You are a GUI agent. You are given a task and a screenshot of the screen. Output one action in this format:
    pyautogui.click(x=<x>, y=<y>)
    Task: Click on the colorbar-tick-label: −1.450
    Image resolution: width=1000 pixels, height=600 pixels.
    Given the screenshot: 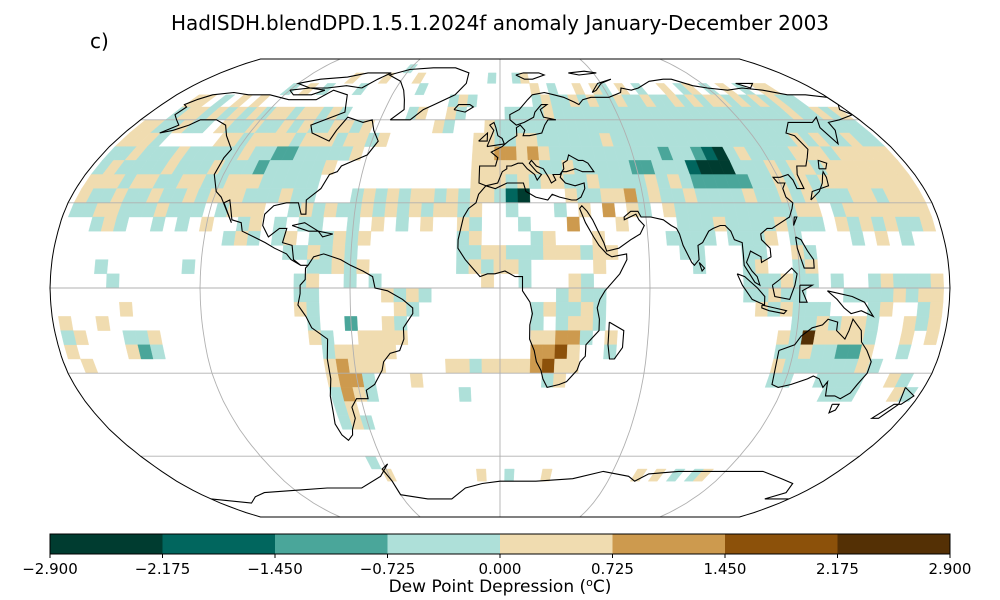 What is the action you would take?
    pyautogui.click(x=275, y=569)
    